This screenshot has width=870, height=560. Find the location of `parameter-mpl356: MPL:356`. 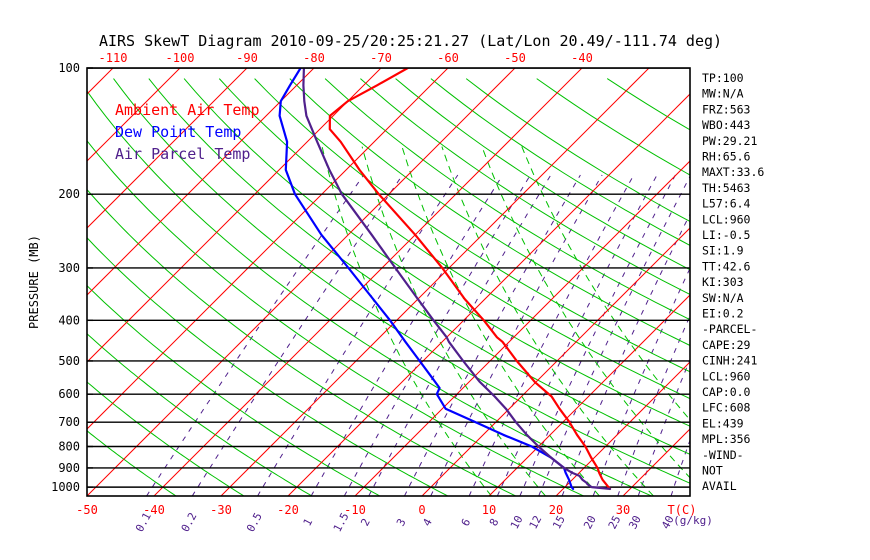

parameter-mpl356: MPL:356 is located at coordinates (726, 439).